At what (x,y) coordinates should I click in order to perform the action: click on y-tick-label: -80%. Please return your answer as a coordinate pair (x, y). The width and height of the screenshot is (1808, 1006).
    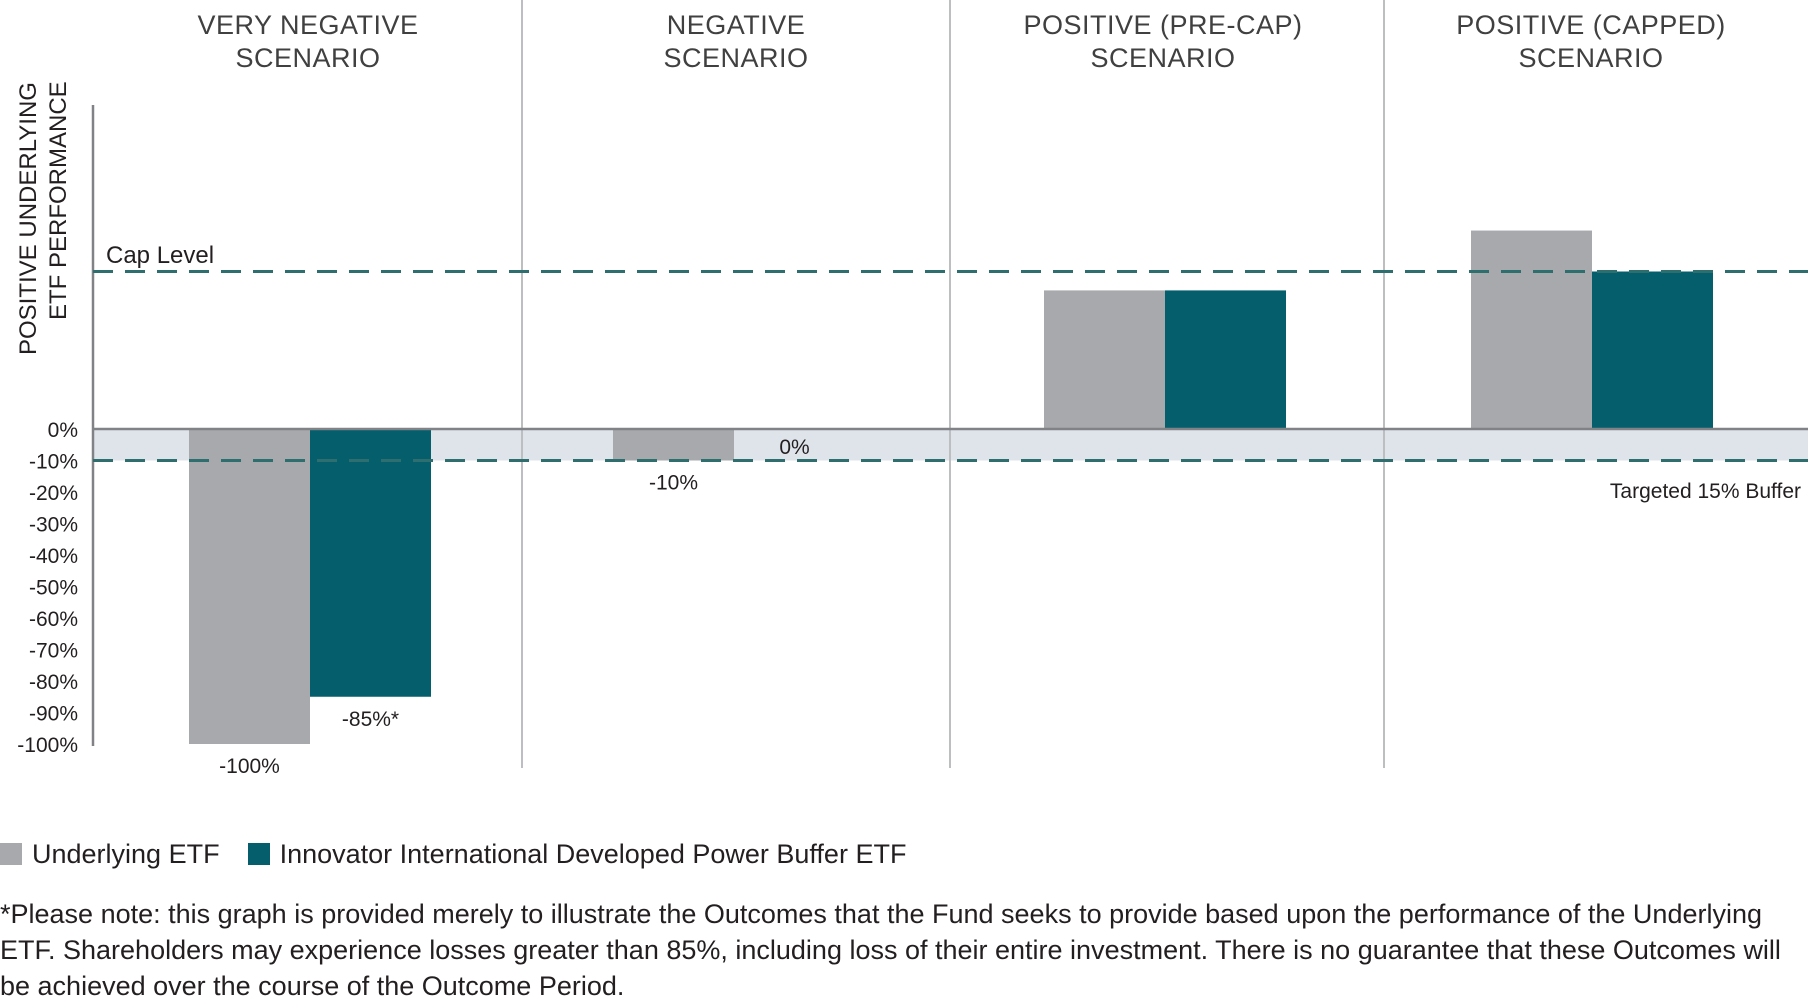
    Looking at the image, I should click on (53, 682).